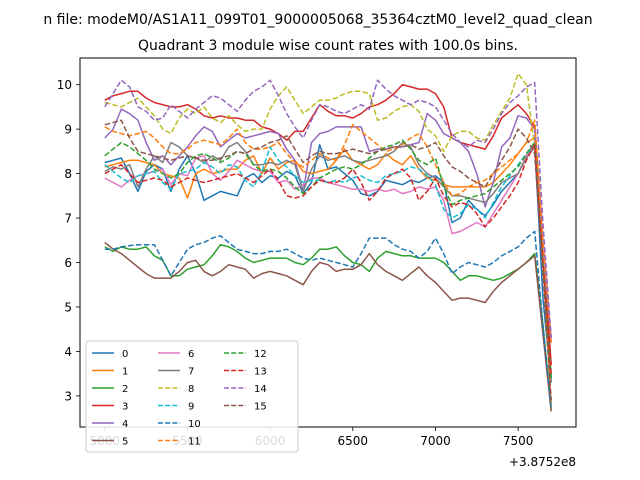 Image resolution: width=640 pixels, height=480 pixels. I want to click on y-axis-ticks: 3 4 5 6 7 8 9 10, so click(68, 240).